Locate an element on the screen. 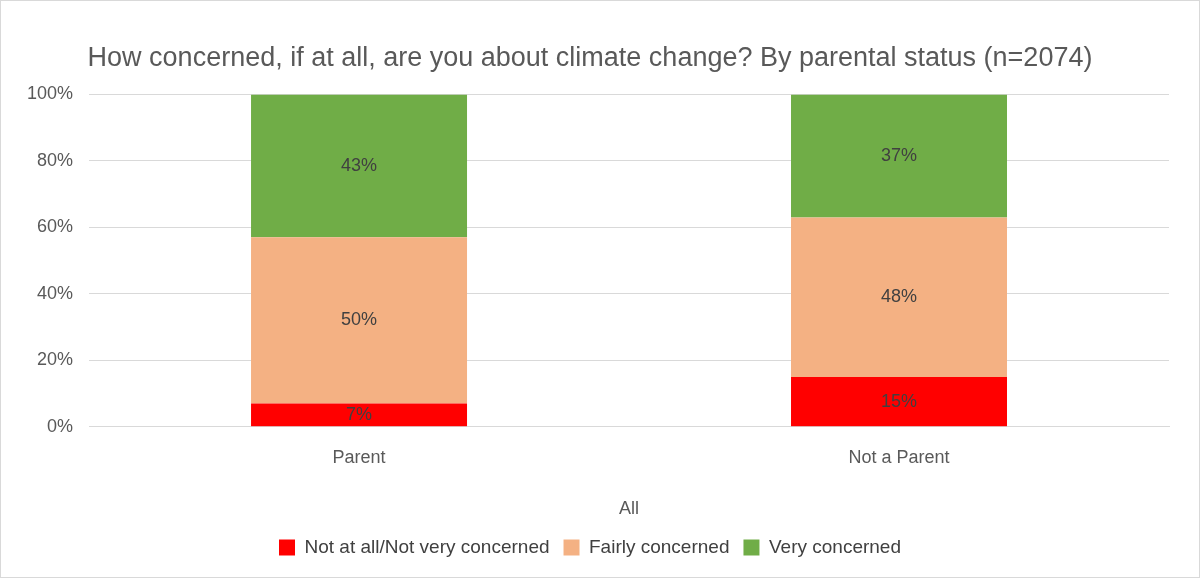 Image resolution: width=1200 pixels, height=578 pixels. legend-label: Not at all/Not very concerned is located at coordinates (427, 546).